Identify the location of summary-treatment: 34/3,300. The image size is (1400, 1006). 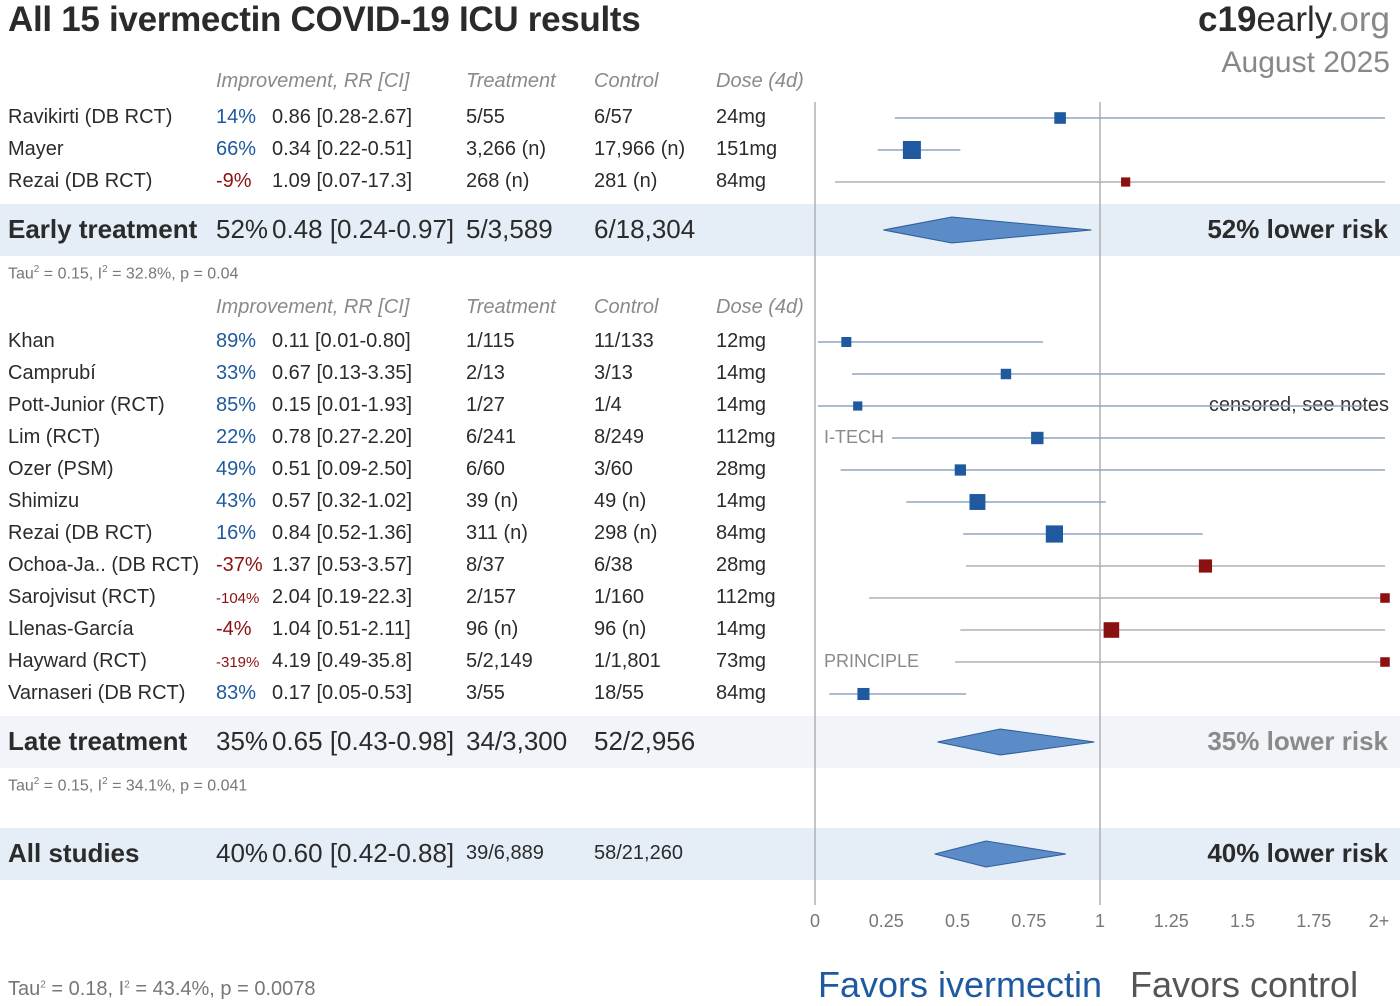
(517, 741).